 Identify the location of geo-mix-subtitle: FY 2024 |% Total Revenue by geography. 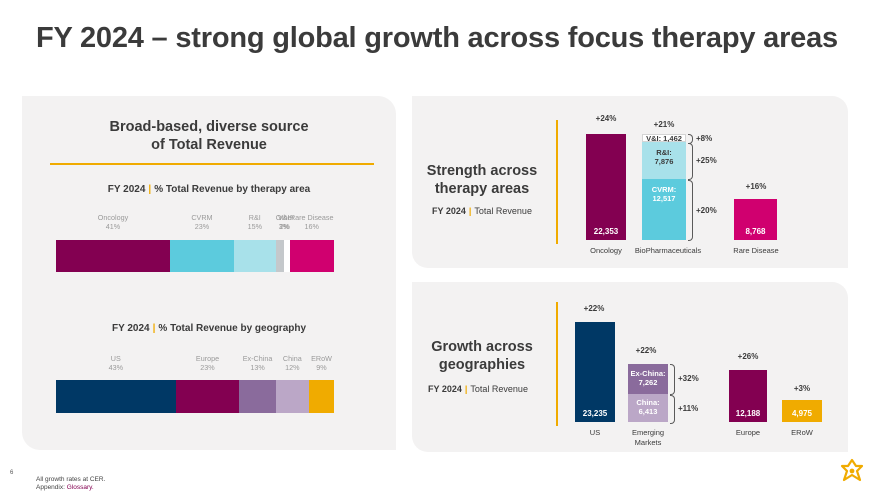
(209, 328).